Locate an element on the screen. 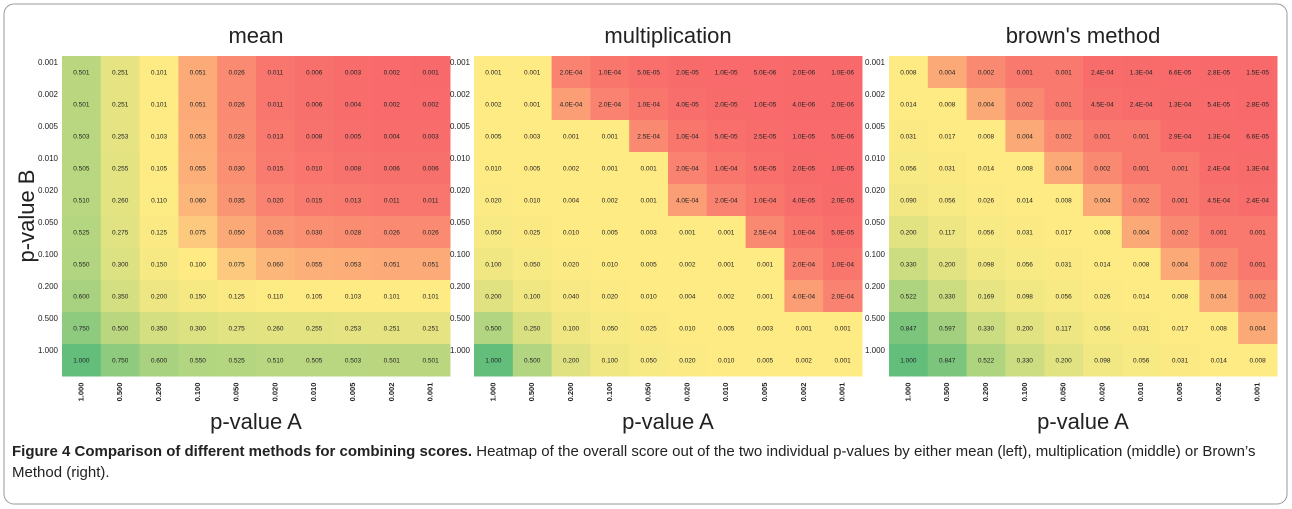 The image size is (1292, 509). cell-label: 0.300 is located at coordinates (120, 265).